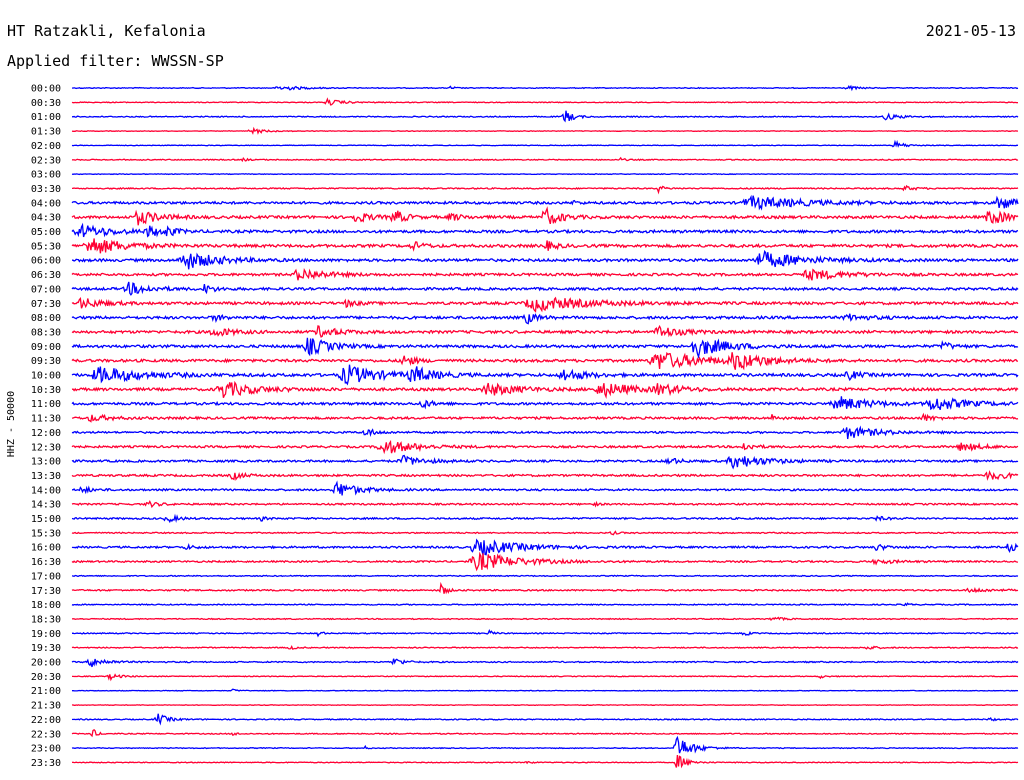 The height and width of the screenshot is (780, 1024). Describe the element at coordinates (46, 576) in the screenshot. I see `time-label: 17:00` at that location.